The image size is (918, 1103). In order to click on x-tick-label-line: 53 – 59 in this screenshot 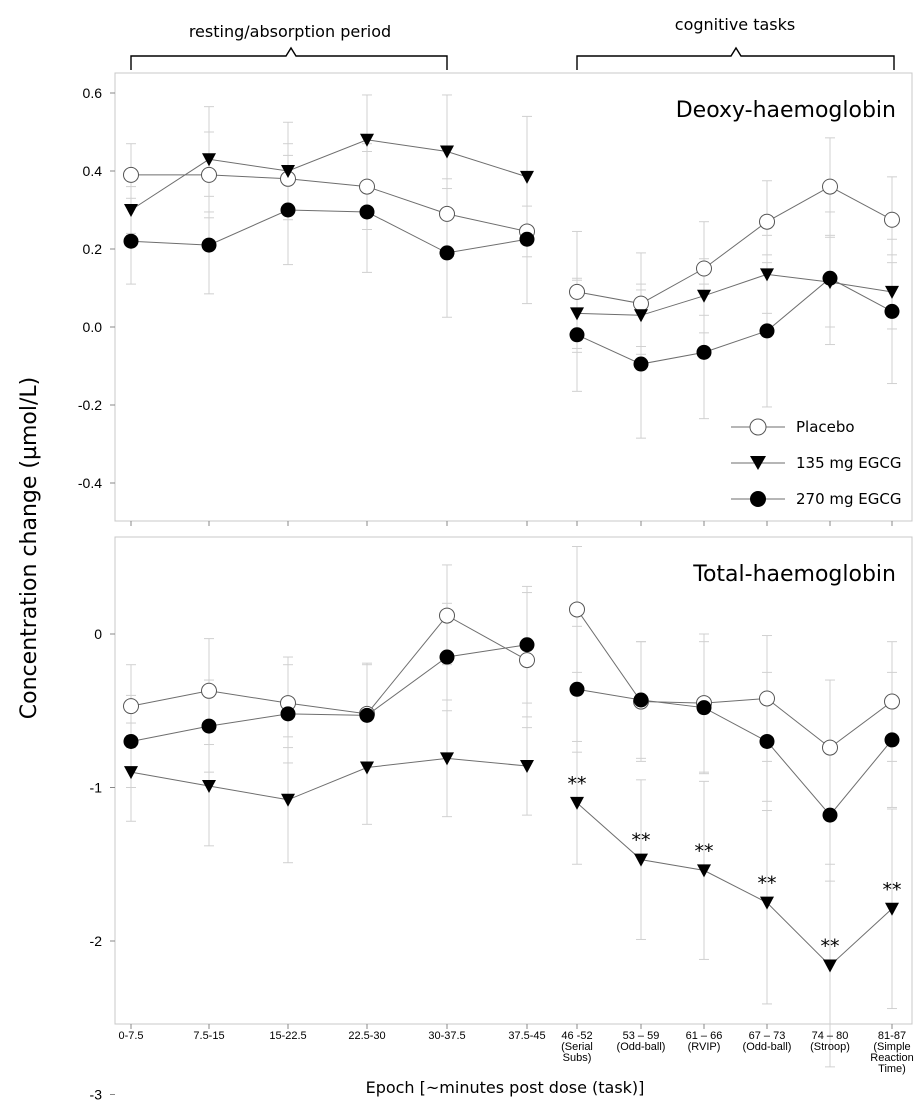, I will do `click(641, 1036)`.